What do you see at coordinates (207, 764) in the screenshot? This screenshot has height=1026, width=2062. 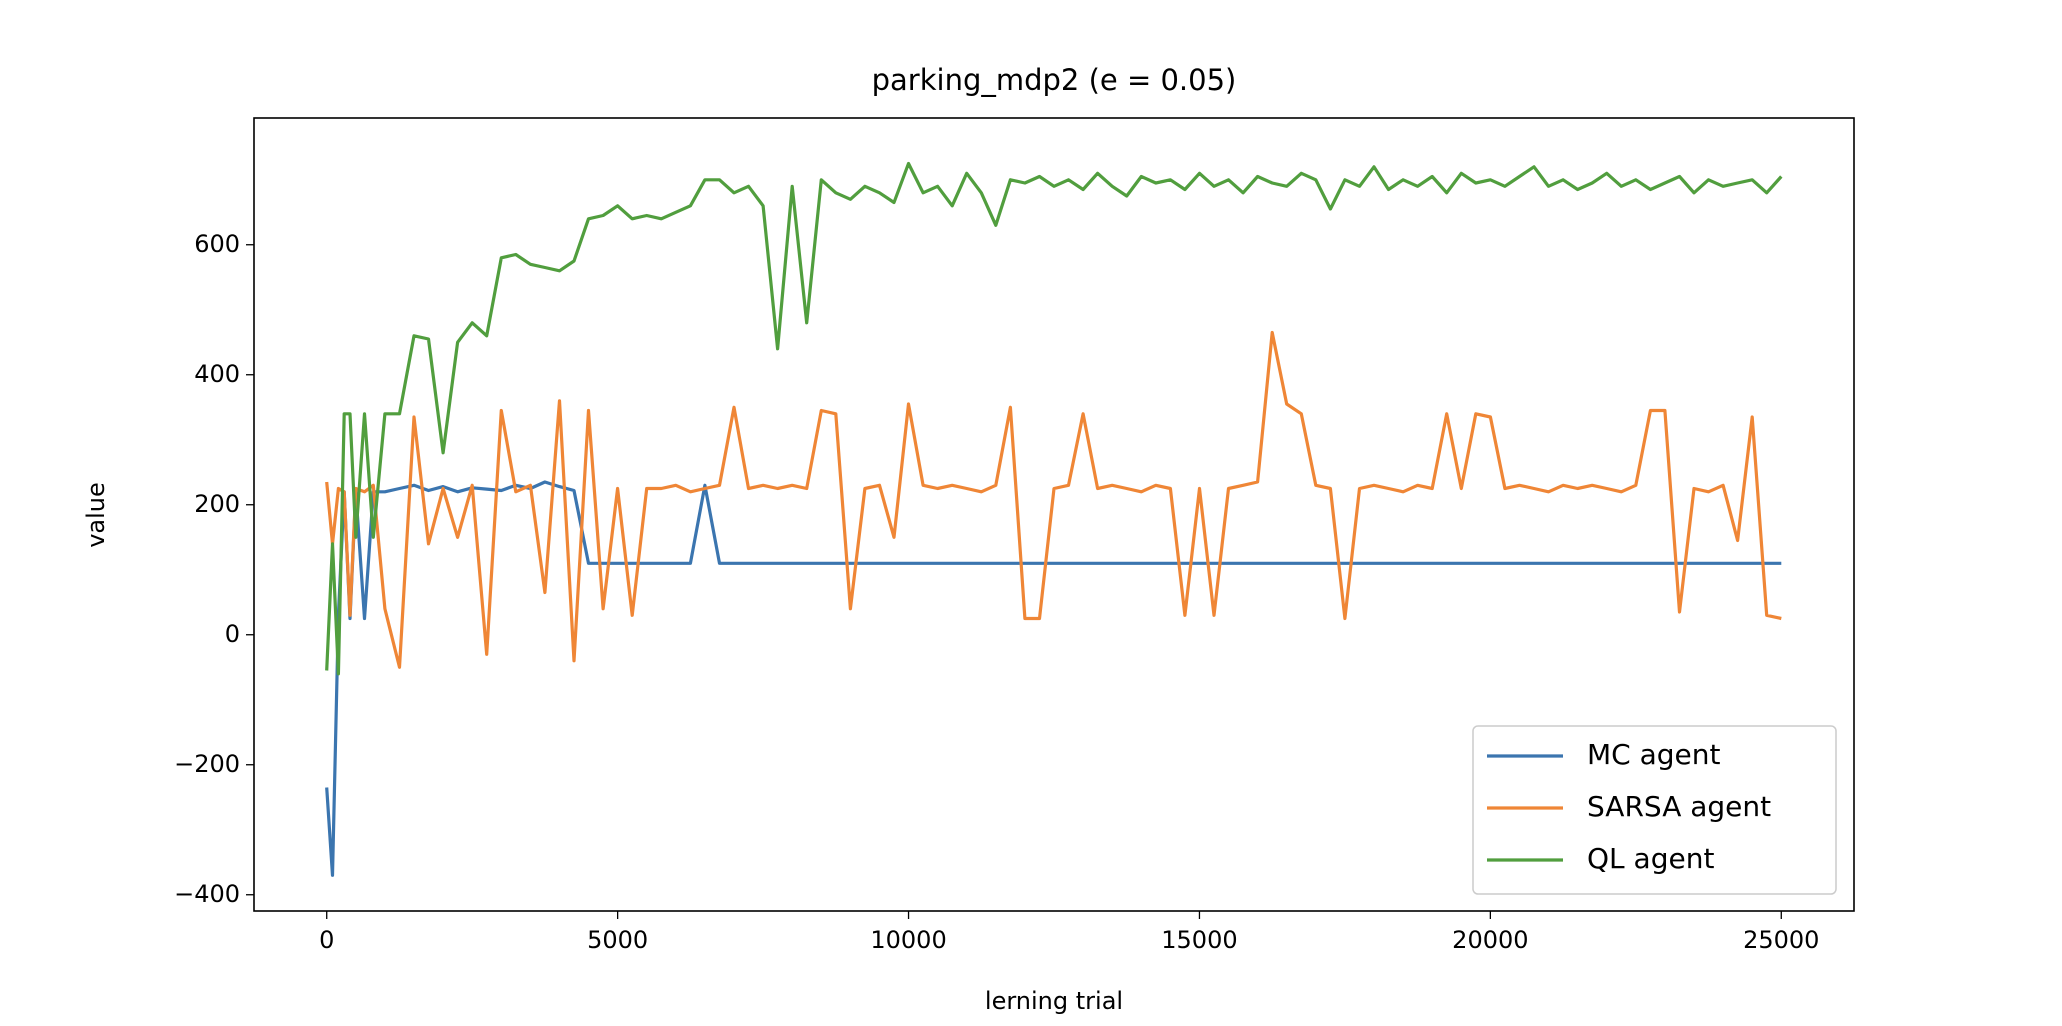 I see `y-tick-label: −200` at bounding box center [207, 764].